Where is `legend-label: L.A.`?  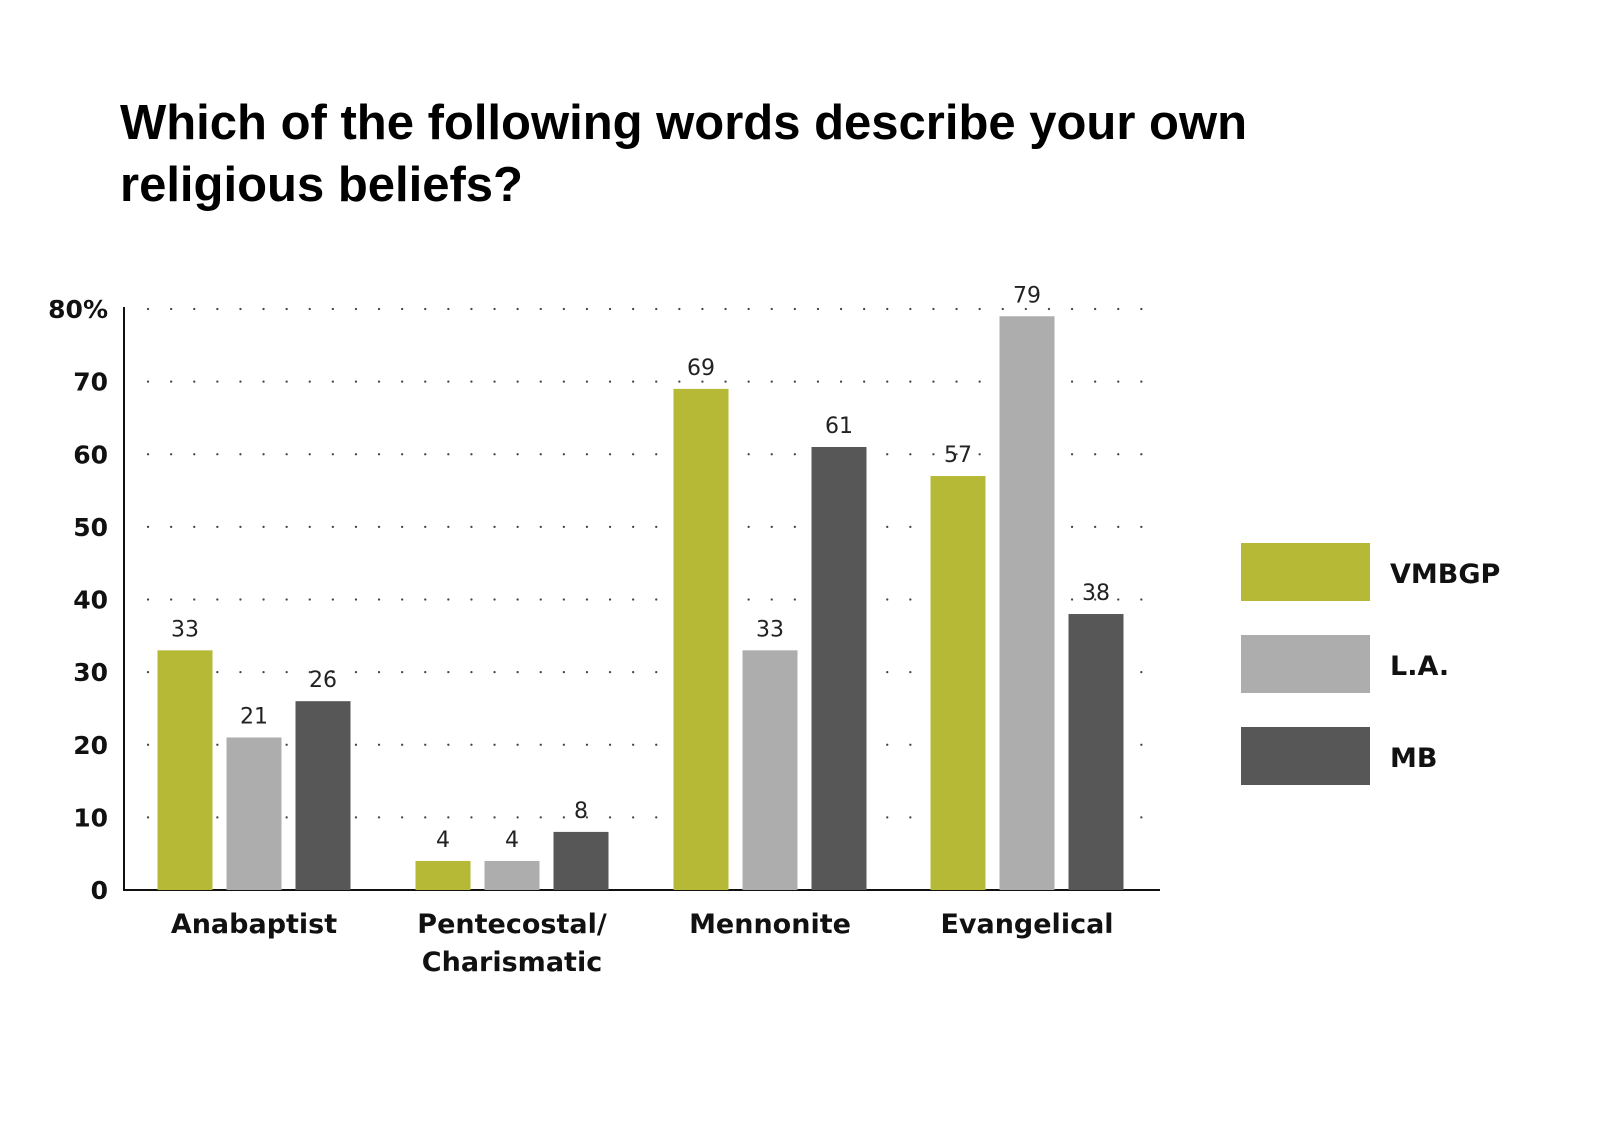 legend-label: L.A. is located at coordinates (1419, 666).